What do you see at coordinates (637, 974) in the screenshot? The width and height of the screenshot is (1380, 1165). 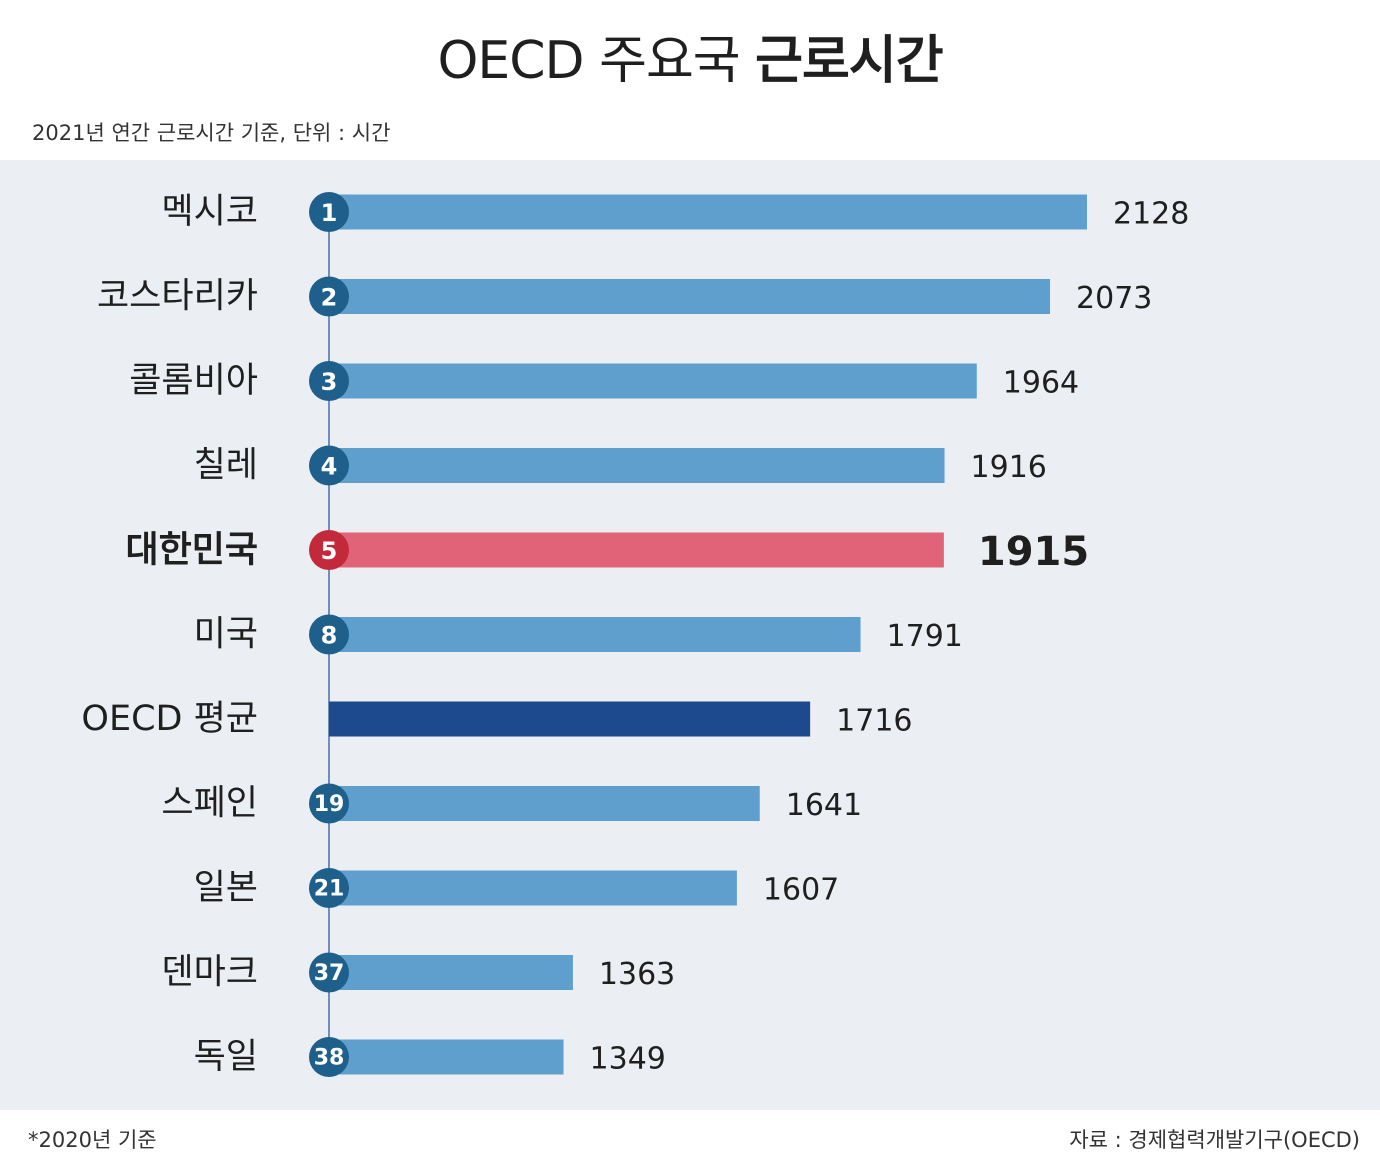 I see `value-label: 1363` at bounding box center [637, 974].